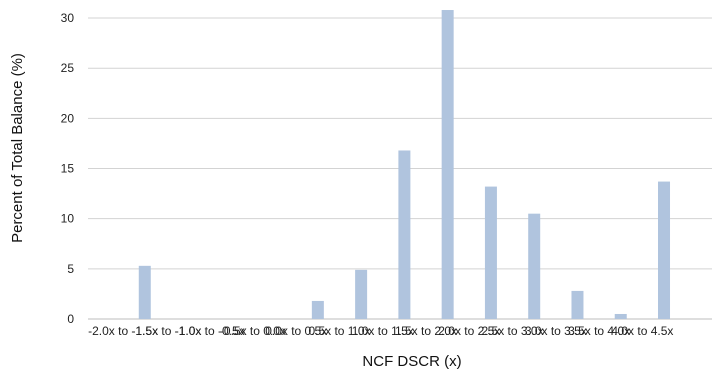 This screenshot has height=373, width=720. What do you see at coordinates (642, 331) in the screenshot?
I see `x-tick-label: 4.0x to 4.5x` at bounding box center [642, 331].